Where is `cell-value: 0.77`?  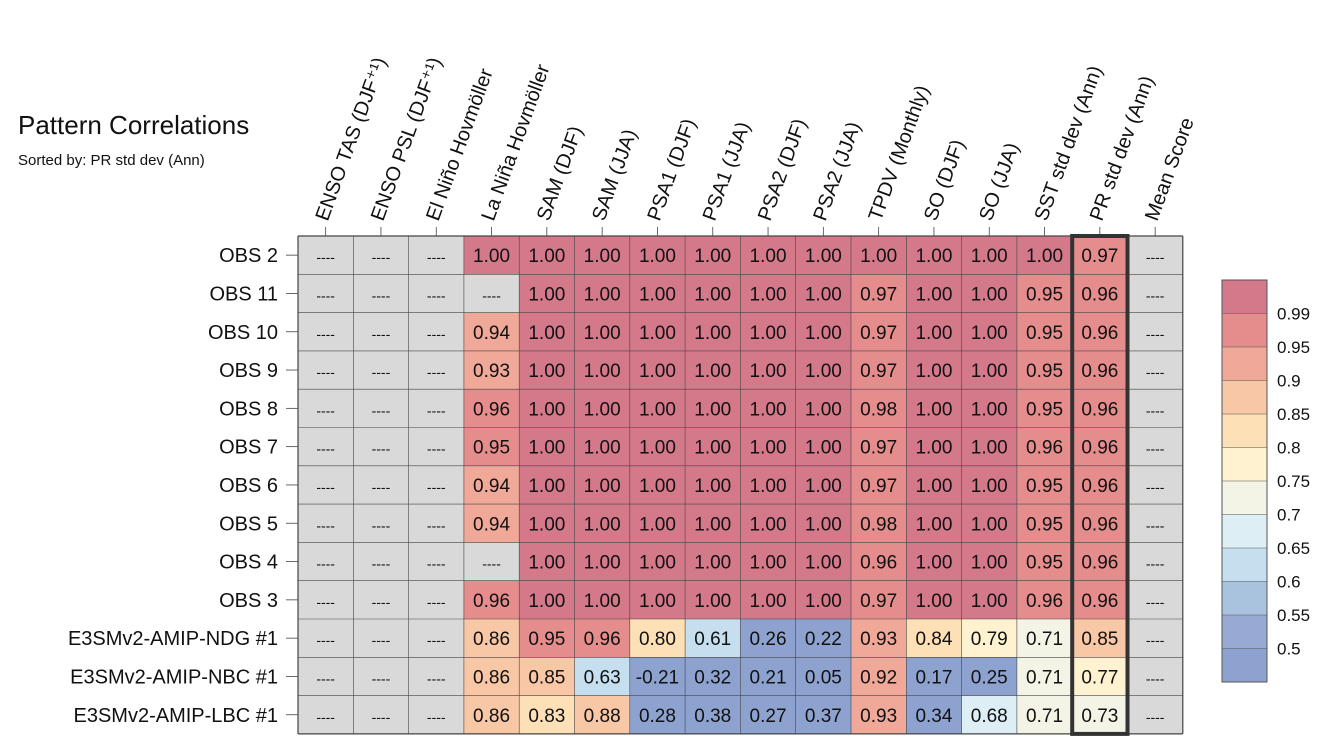 cell-value: 0.77 is located at coordinates (1099, 677).